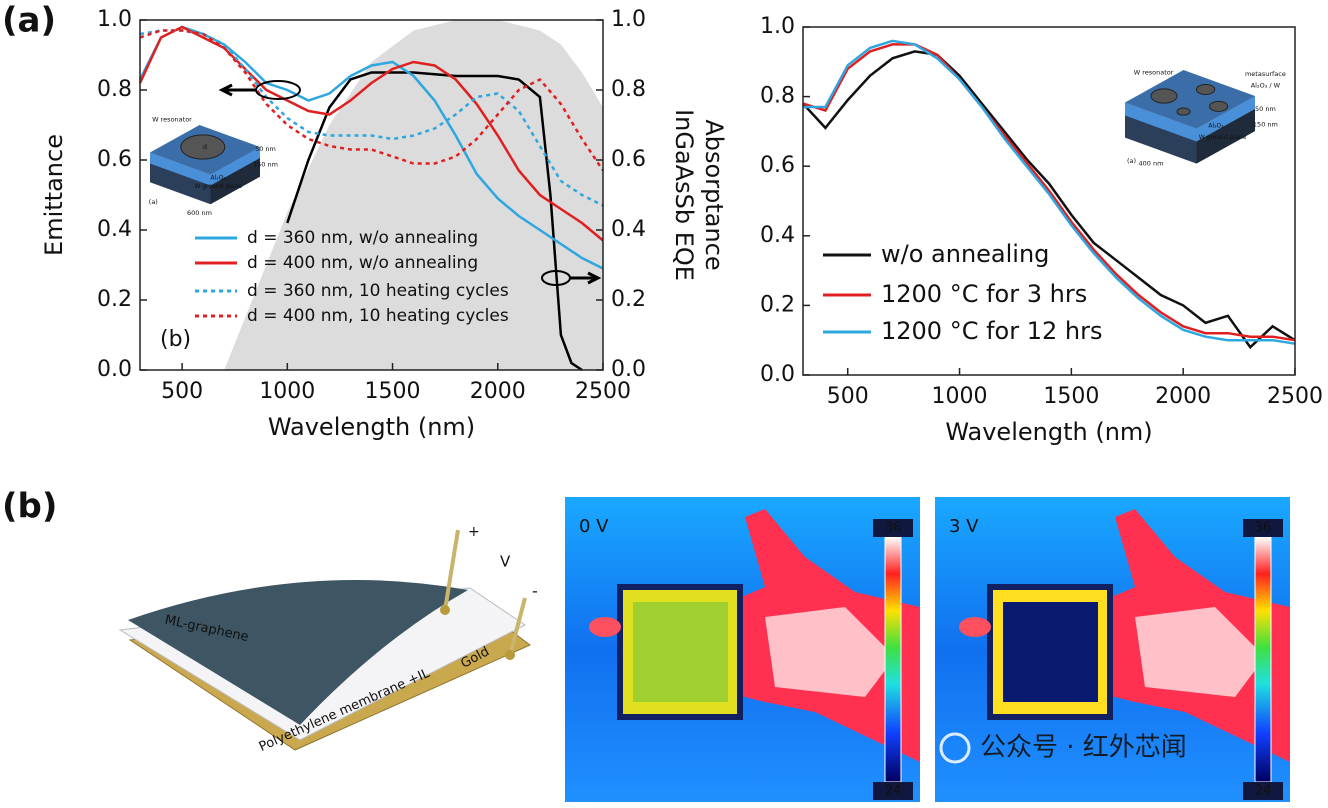 This screenshot has height=808, width=1328. What do you see at coordinates (991, 331) in the screenshot?
I see `legend-label: 1200 °C for 12 hrs` at bounding box center [991, 331].